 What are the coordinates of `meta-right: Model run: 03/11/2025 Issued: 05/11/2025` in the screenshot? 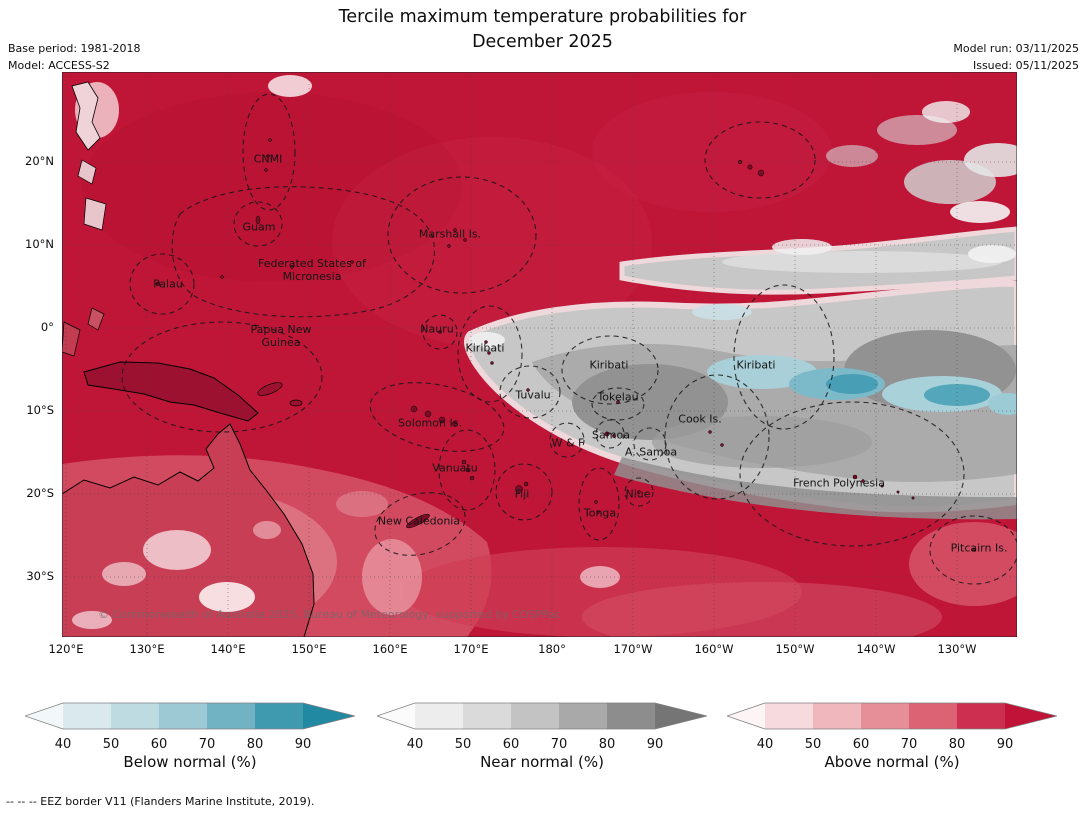 It's located at (1016, 57).